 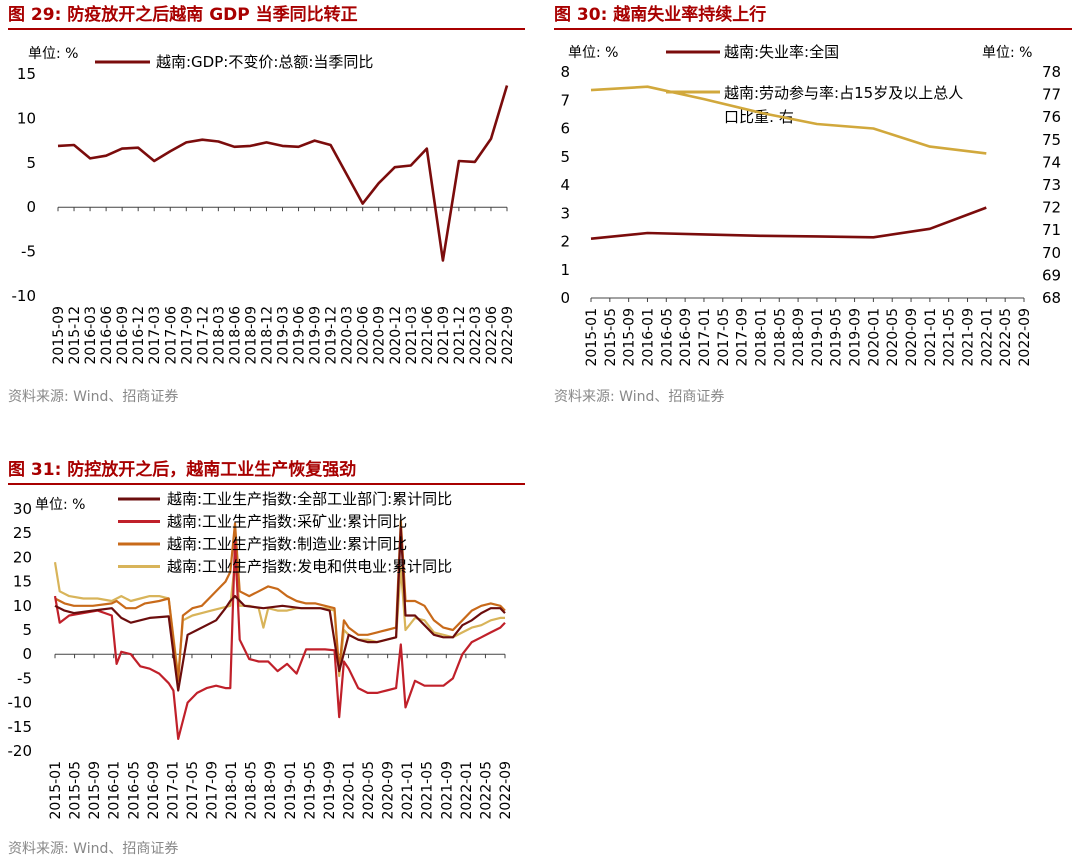 What do you see at coordinates (648, 337) in the screenshot?
I see `chart-30-x-tick: 2016-01` at bounding box center [648, 337].